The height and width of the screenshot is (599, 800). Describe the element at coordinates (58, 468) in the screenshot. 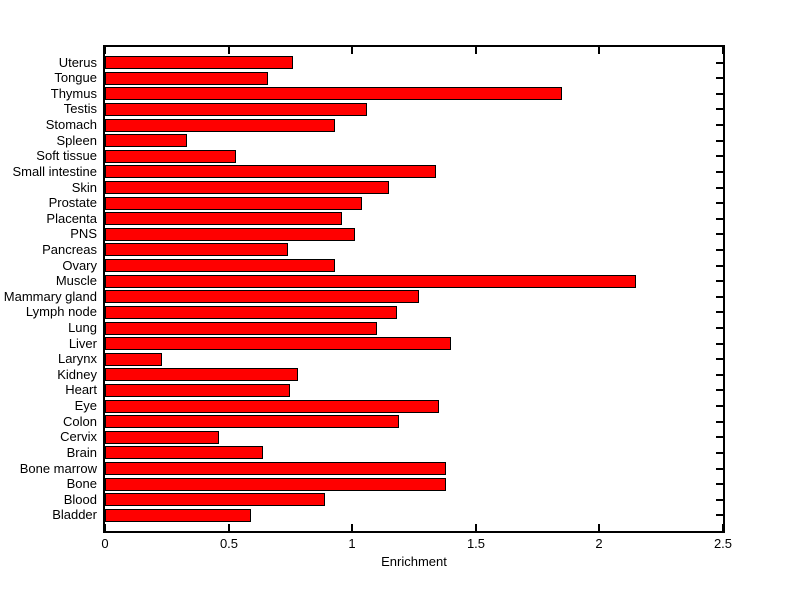

I see `y-tick-label-bone-marrow: Bone marrow` at that location.